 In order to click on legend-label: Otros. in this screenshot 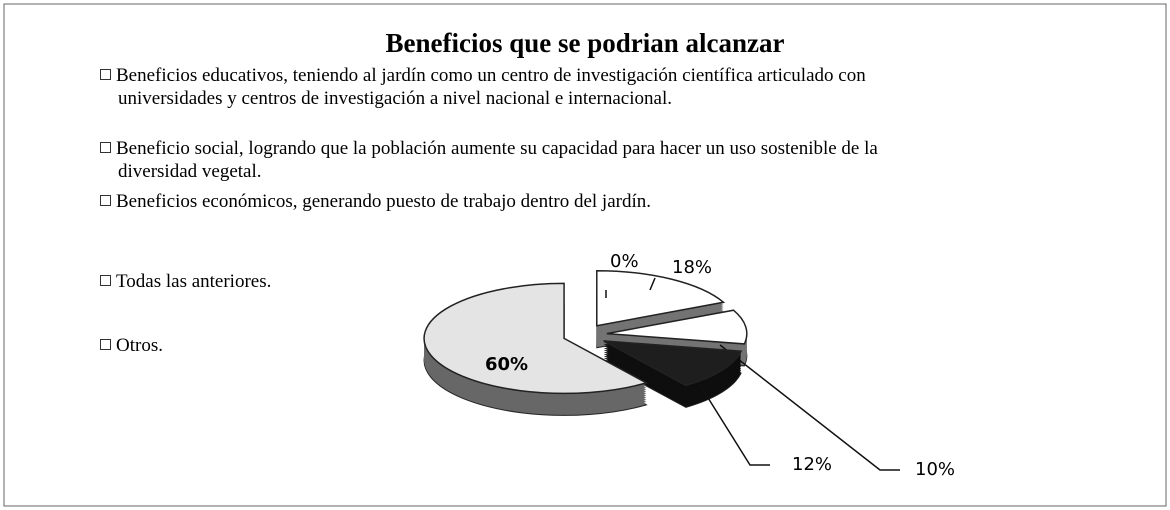, I will do `click(139, 345)`.